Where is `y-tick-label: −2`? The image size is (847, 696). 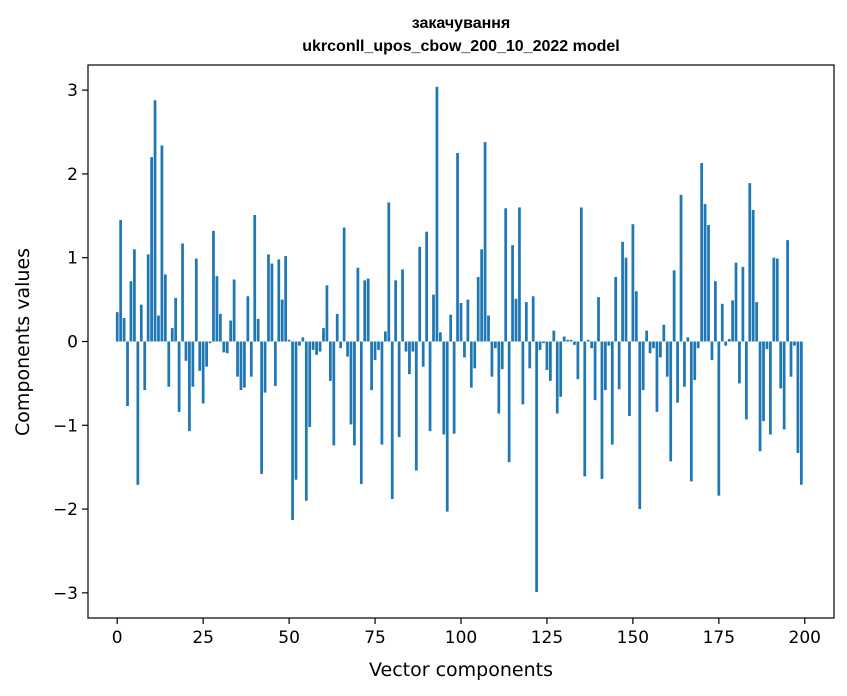
y-tick-label: −2 is located at coordinates (65, 510).